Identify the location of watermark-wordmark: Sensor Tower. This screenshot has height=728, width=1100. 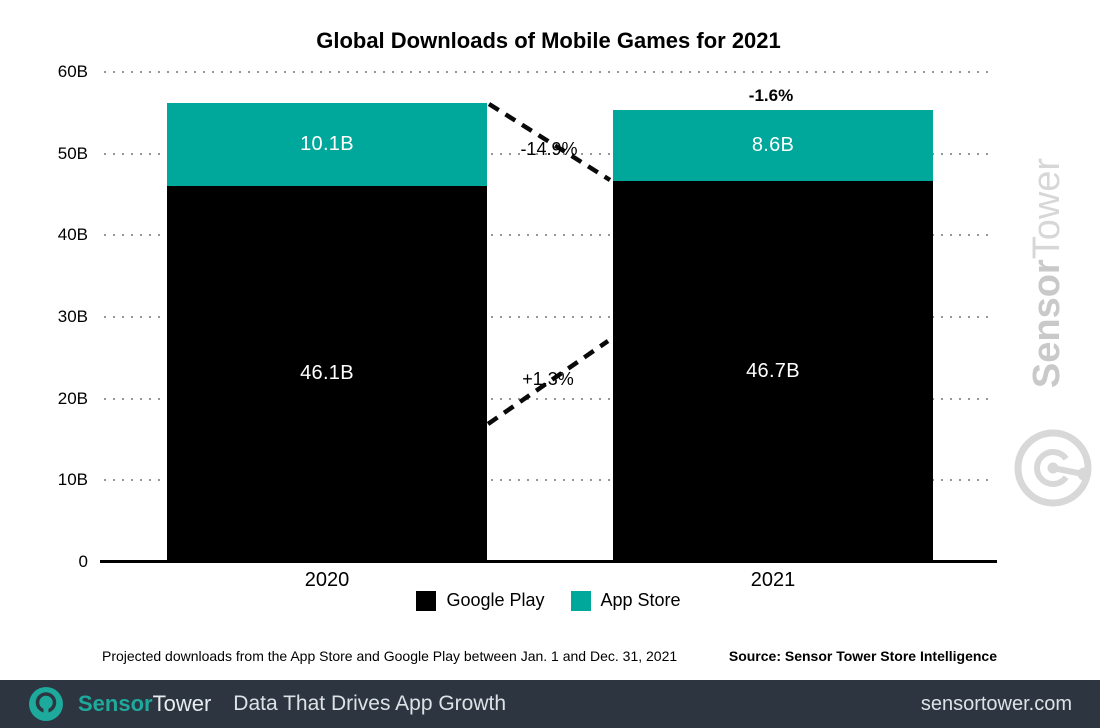
(1046, 273).